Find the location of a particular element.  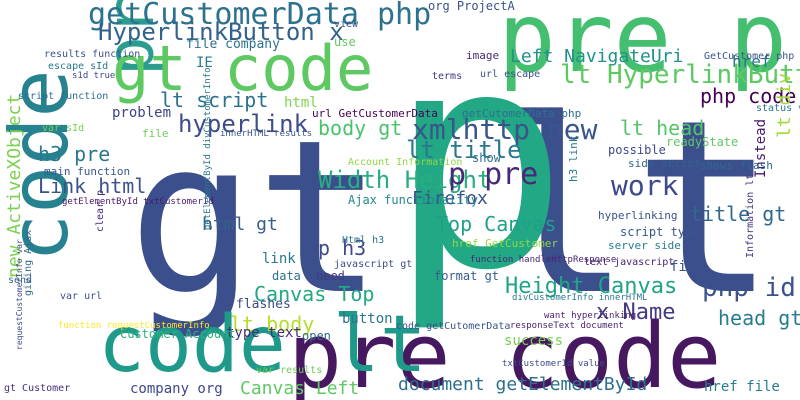

cloud-word: data is located at coordinates (286, 276).